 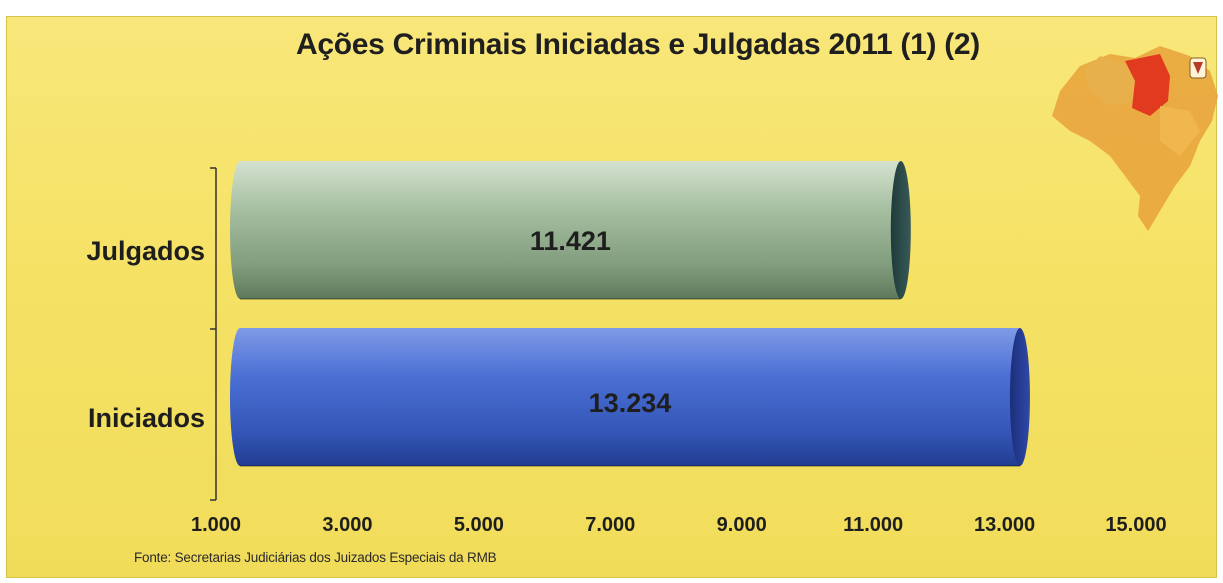 What do you see at coordinates (873, 525) in the screenshot?
I see `x-tick-label: 11.000` at bounding box center [873, 525].